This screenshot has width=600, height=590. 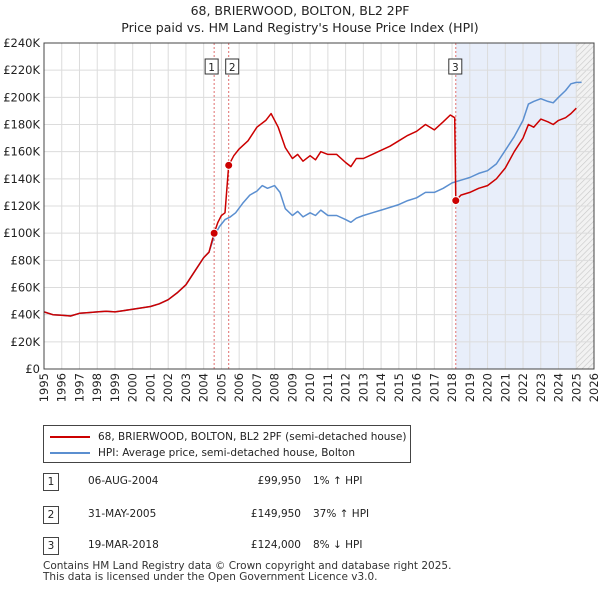 What do you see at coordinates (541, 387) in the screenshot?
I see `x-tick-label: 2023` at bounding box center [541, 387].